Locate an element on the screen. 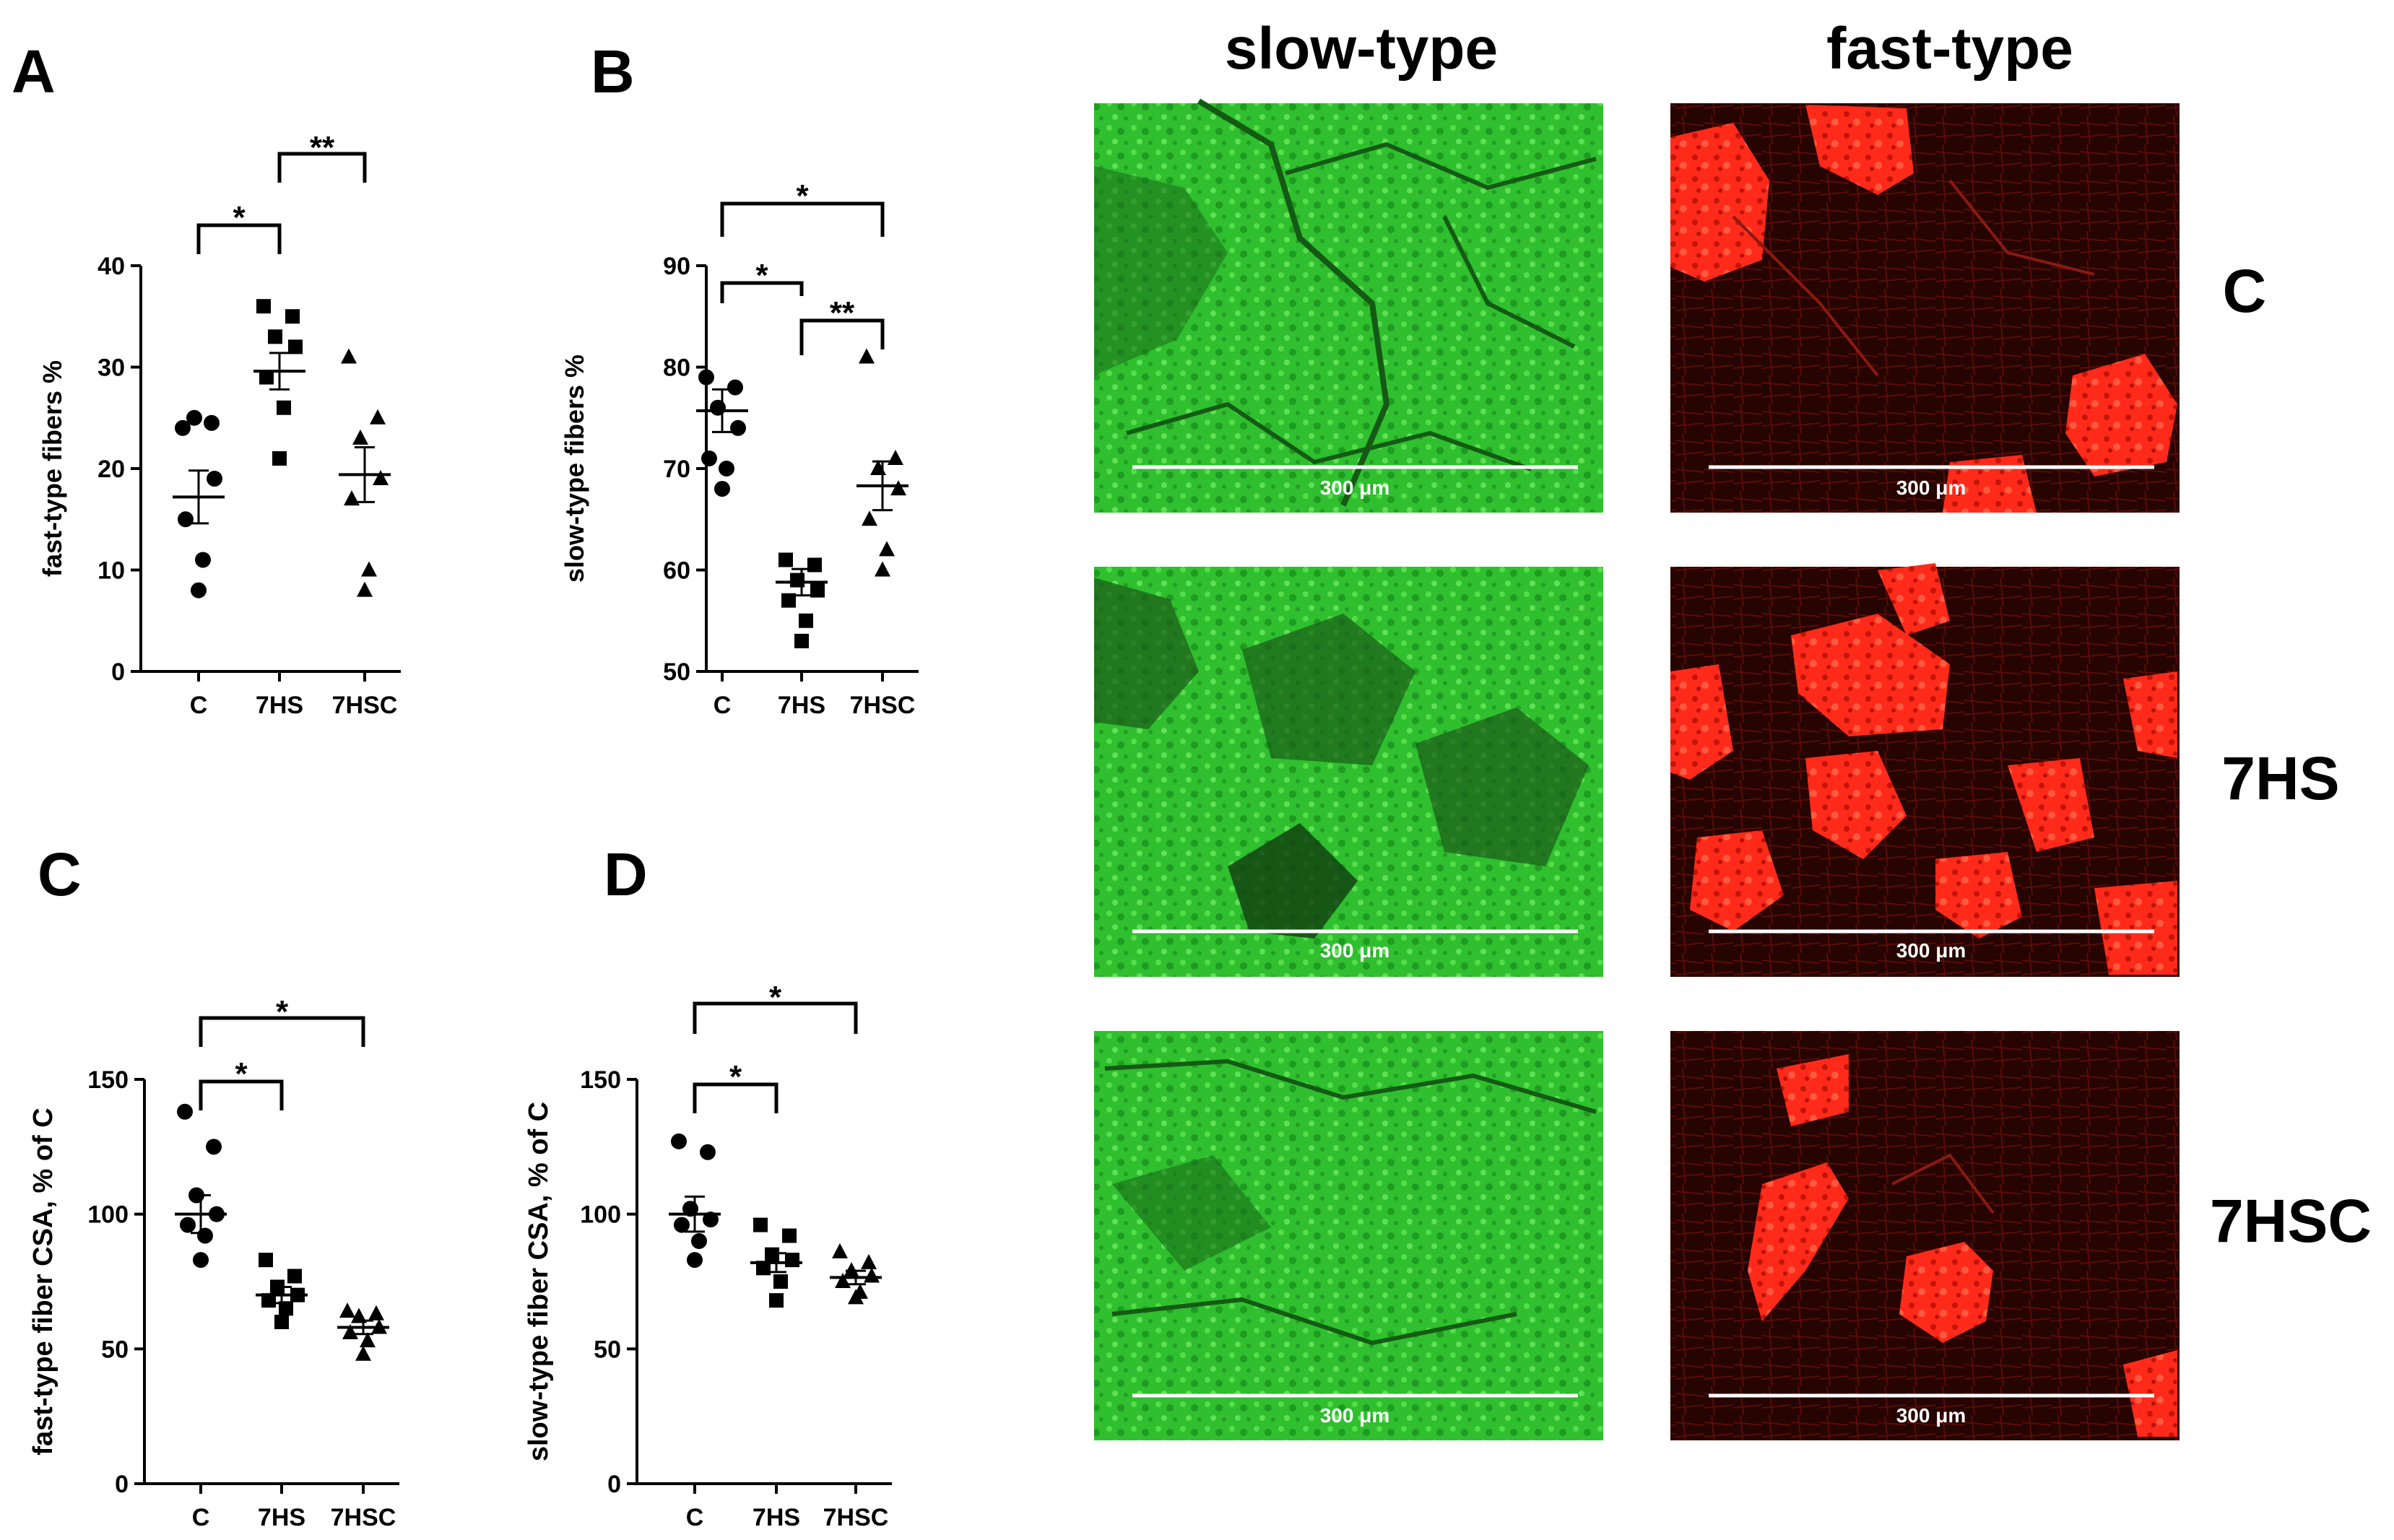  micrograph-slow-7hsc: 300 μm is located at coordinates (1348, 1235).